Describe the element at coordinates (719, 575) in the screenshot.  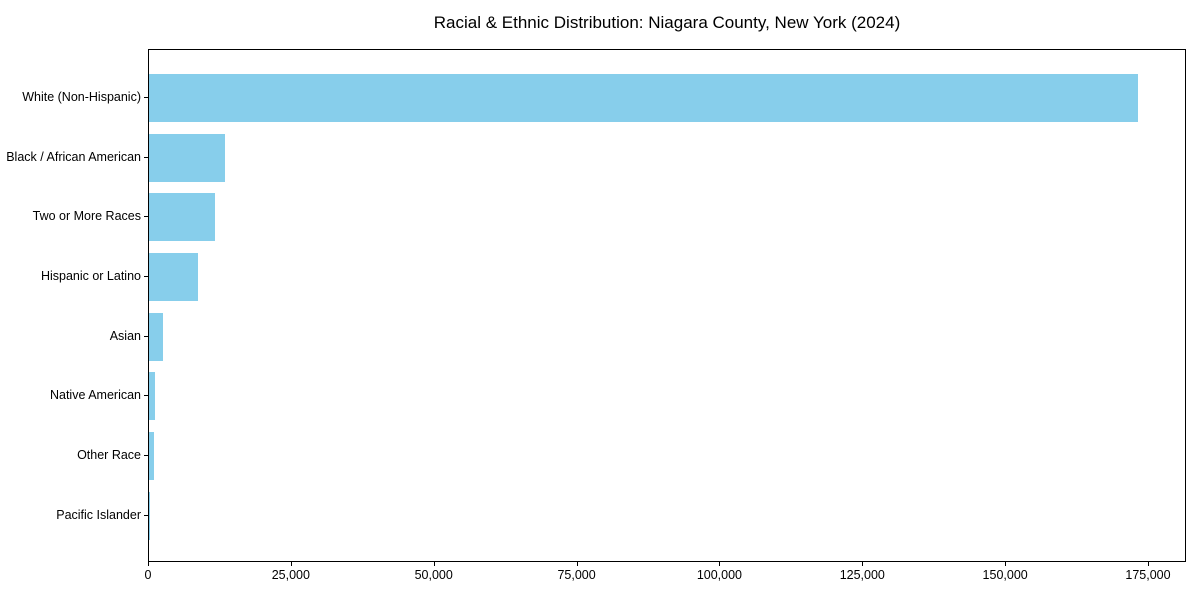
I see `x-axis-tick-label: 100,000` at that location.